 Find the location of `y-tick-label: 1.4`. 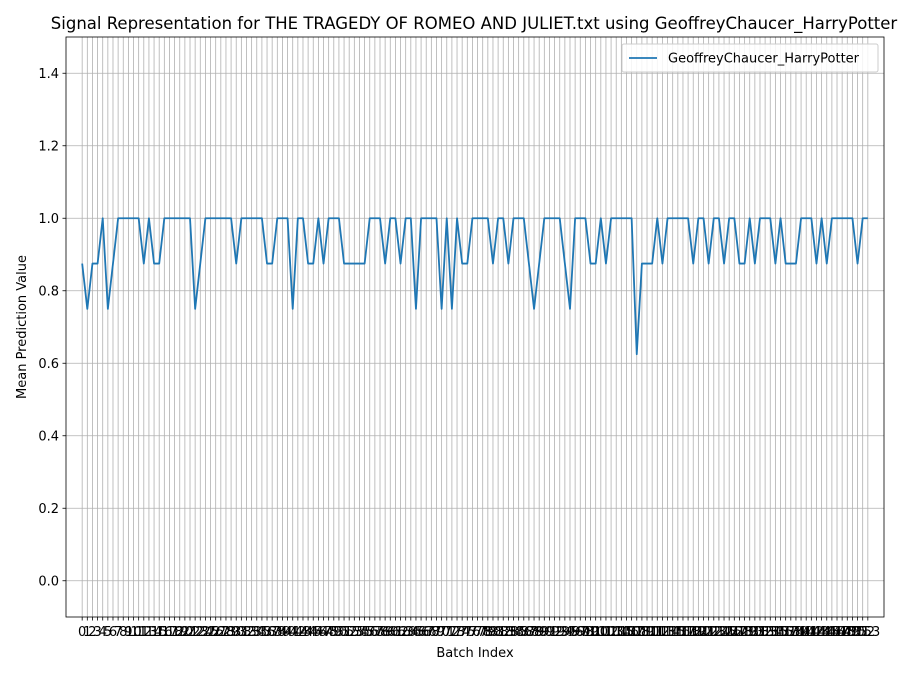

y-tick-label: 1.4 is located at coordinates (48, 74).